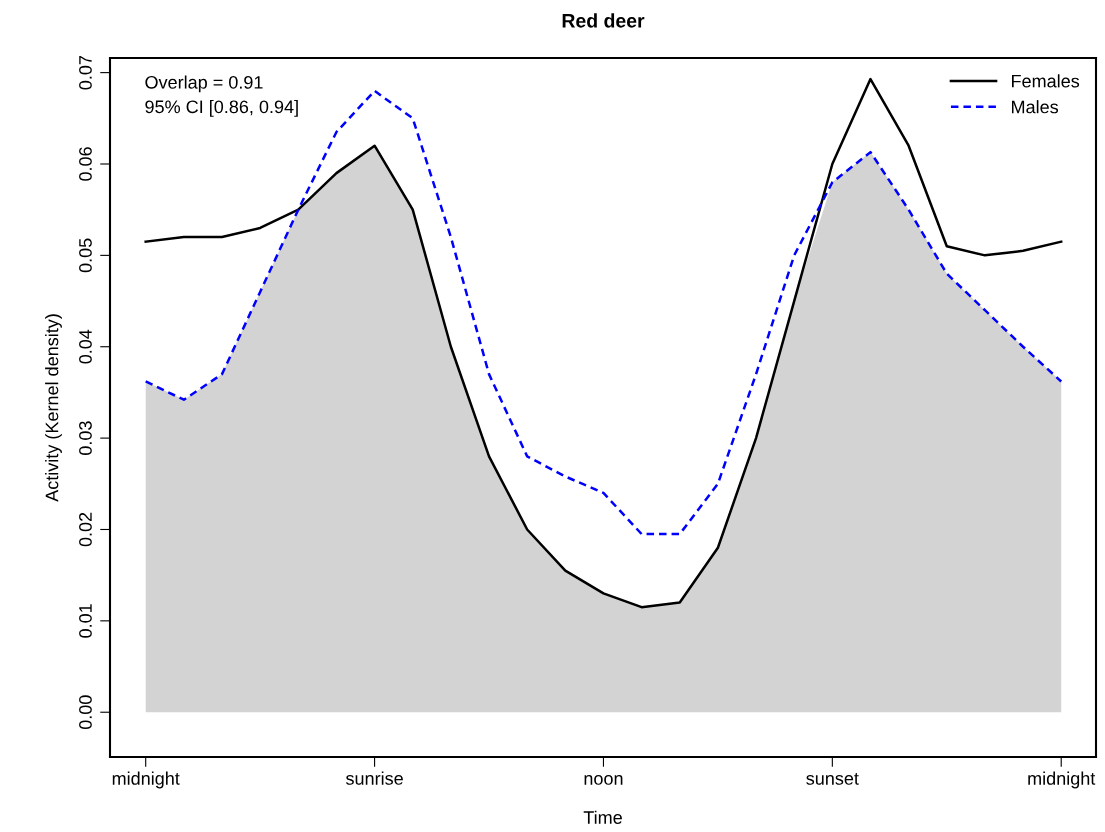 The width and height of the screenshot is (1105, 832). Describe the element at coordinates (85, 529) in the screenshot. I see `y-tick-label: 0.02` at that location.